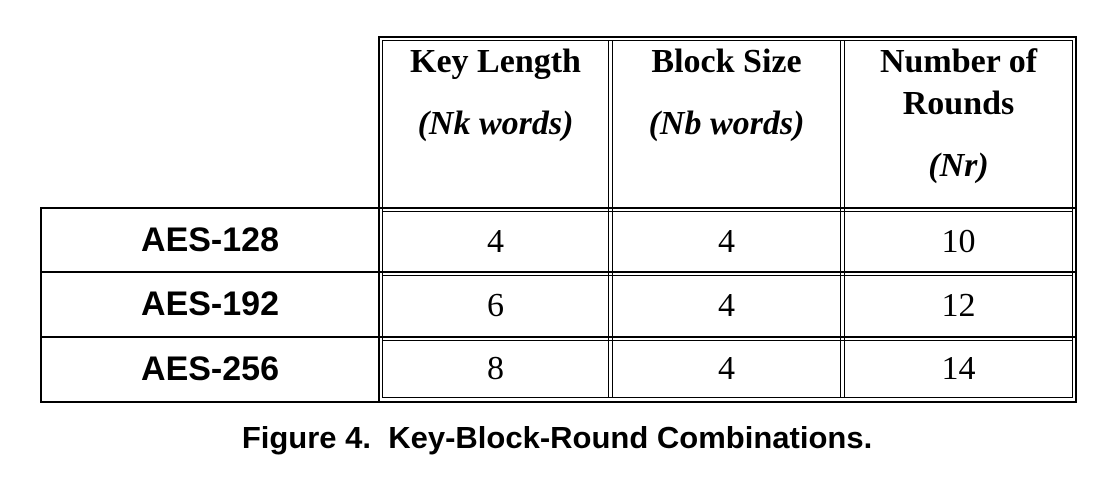  What do you see at coordinates (495, 305) in the screenshot?
I see `cell-key-length: 6` at bounding box center [495, 305].